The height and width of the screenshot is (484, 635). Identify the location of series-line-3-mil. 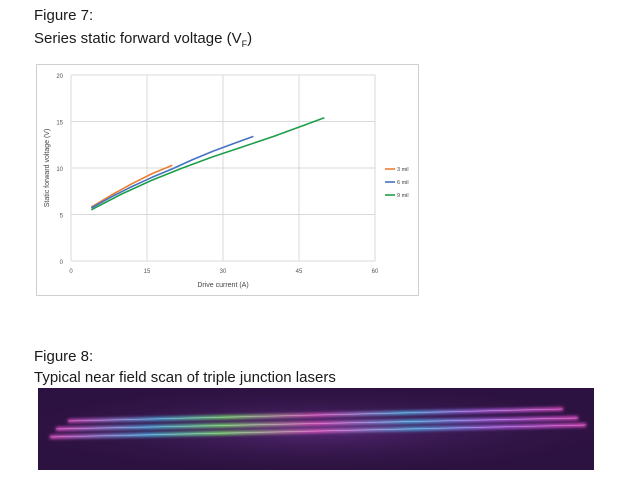
(131, 186).